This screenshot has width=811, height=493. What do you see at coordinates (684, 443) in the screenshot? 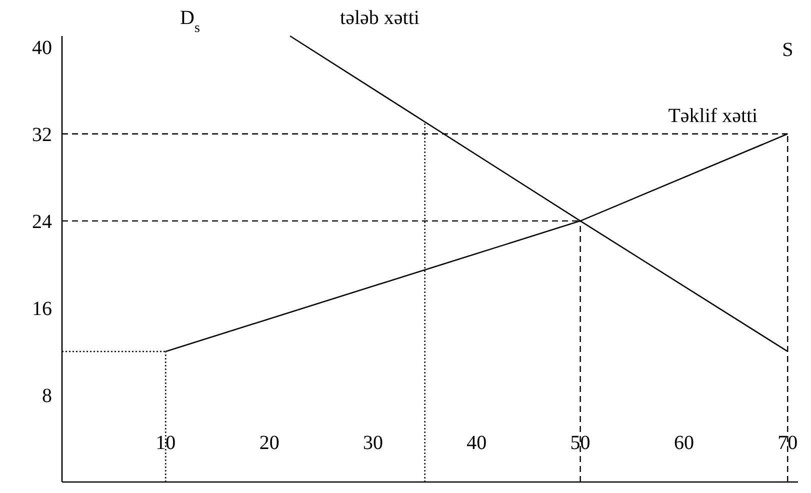
I see `x-tick-label: 60` at bounding box center [684, 443].